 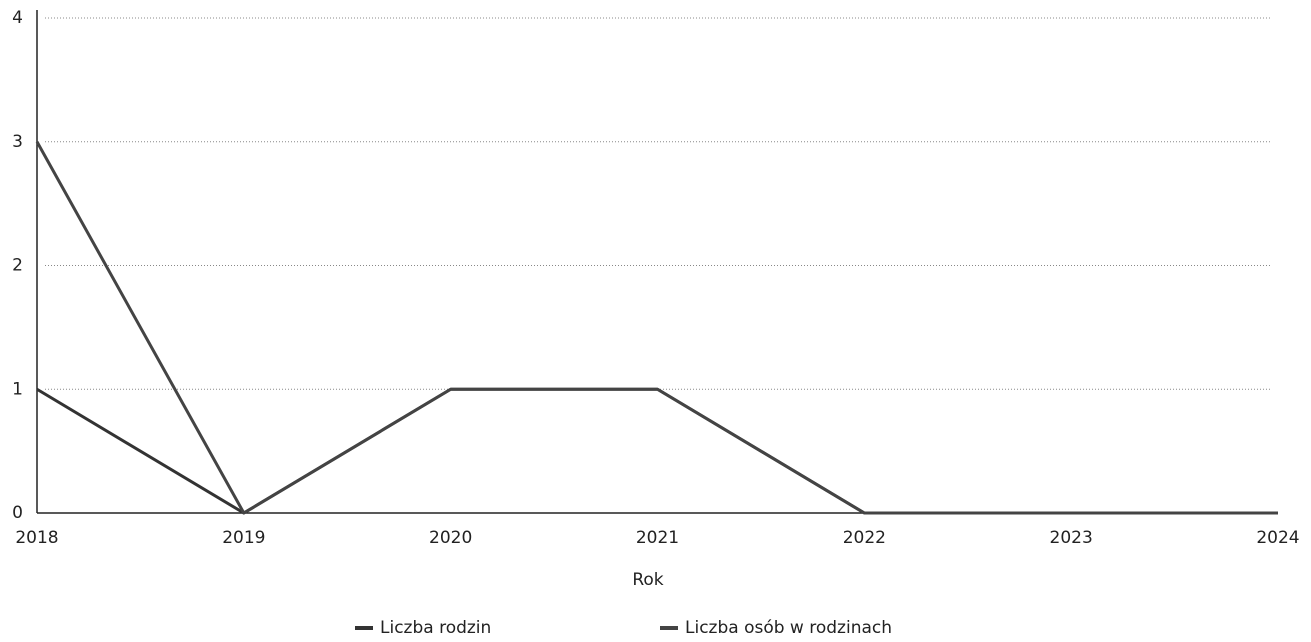 I want to click on x-axis-label: Rok, so click(x=647, y=580).